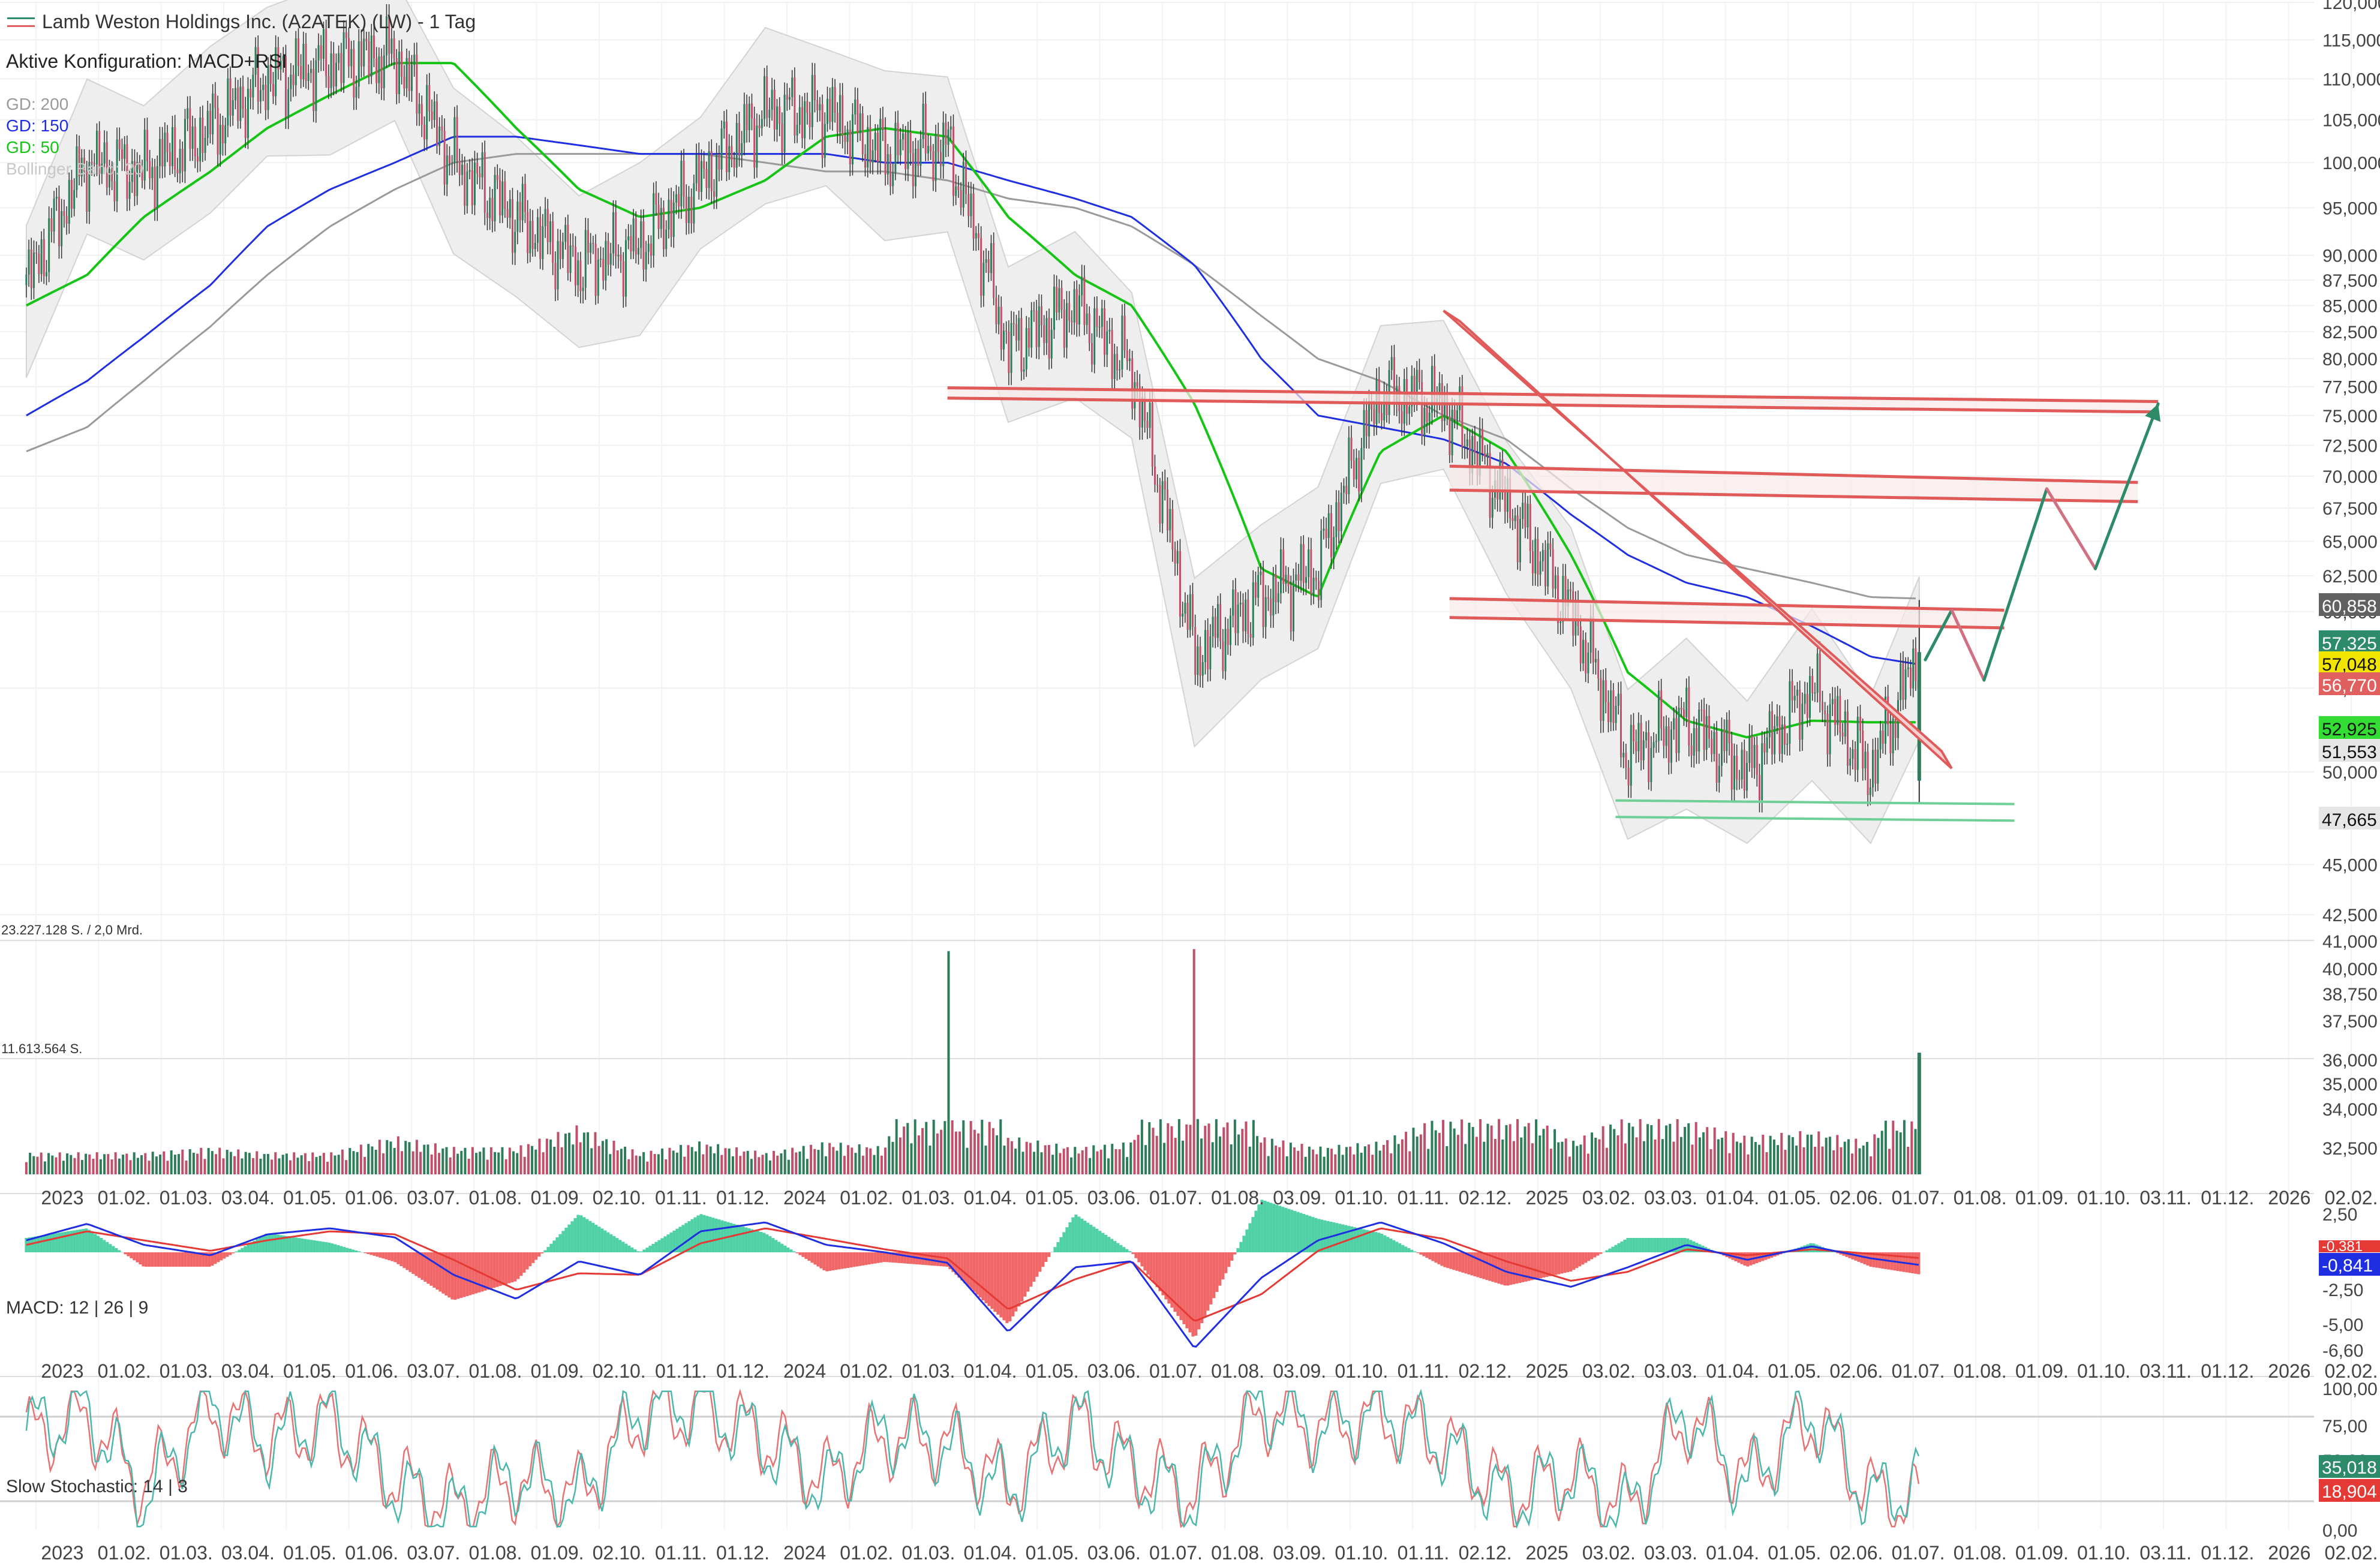 Image resolution: width=2380 pixels, height=1563 pixels. Describe the element at coordinates (1547, 1198) in the screenshot. I see `time-tick-label: 2025` at that location.